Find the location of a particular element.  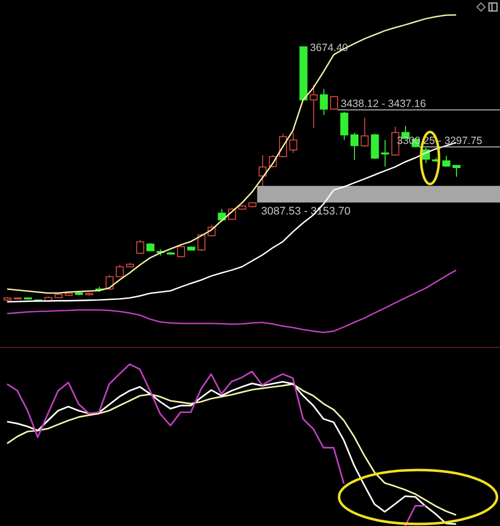

annotation: 3438.12 - 3437.16 is located at coordinates (383, 104).